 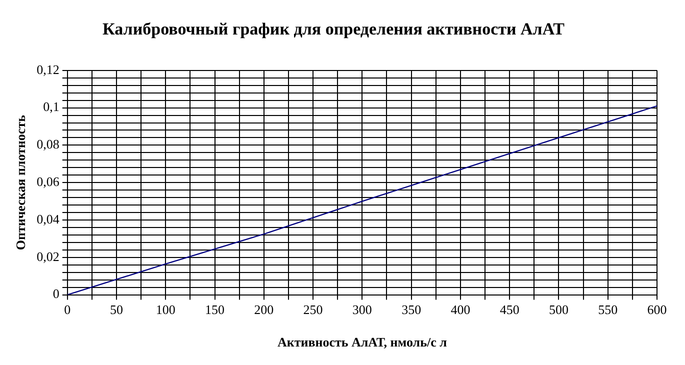 What do you see at coordinates (56, 294) in the screenshot?
I see `y-tick-label: 0` at bounding box center [56, 294].